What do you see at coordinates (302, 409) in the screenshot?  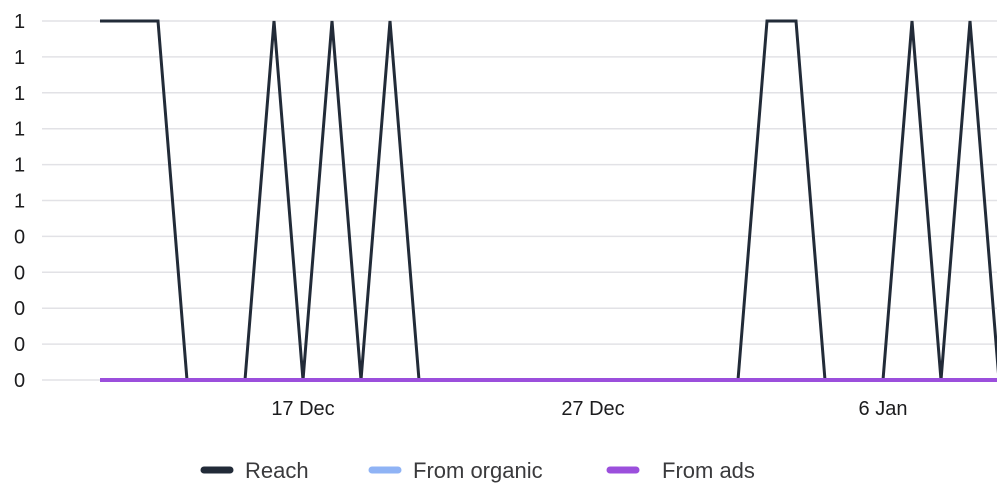 I see `x-tick-label: 17 Dec` at bounding box center [302, 409].